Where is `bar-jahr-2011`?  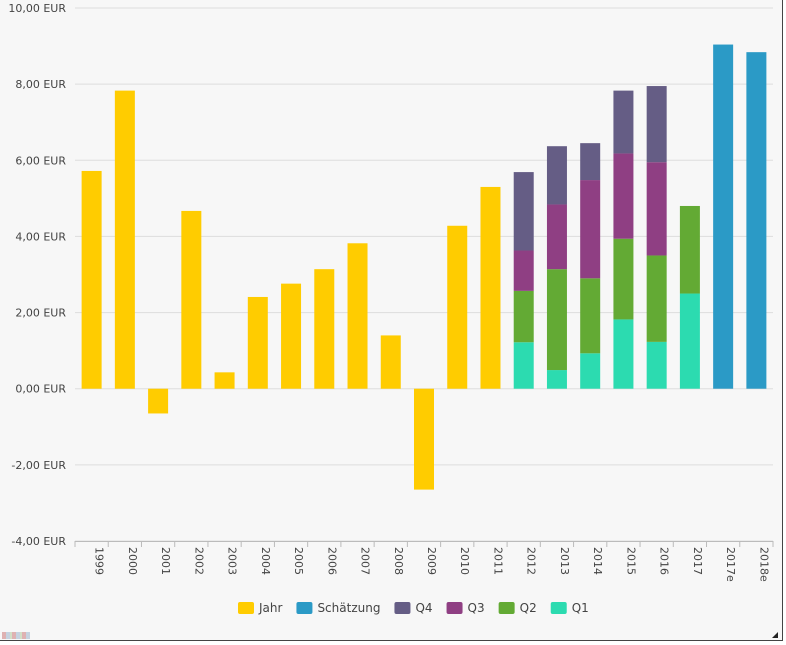 bar-jahr-2011 is located at coordinates (490, 287).